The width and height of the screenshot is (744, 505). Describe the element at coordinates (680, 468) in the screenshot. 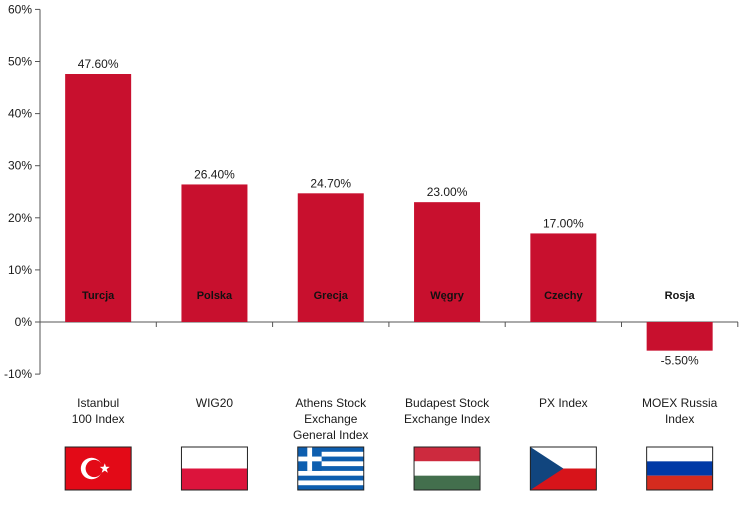

I see `russia-flag` at that location.